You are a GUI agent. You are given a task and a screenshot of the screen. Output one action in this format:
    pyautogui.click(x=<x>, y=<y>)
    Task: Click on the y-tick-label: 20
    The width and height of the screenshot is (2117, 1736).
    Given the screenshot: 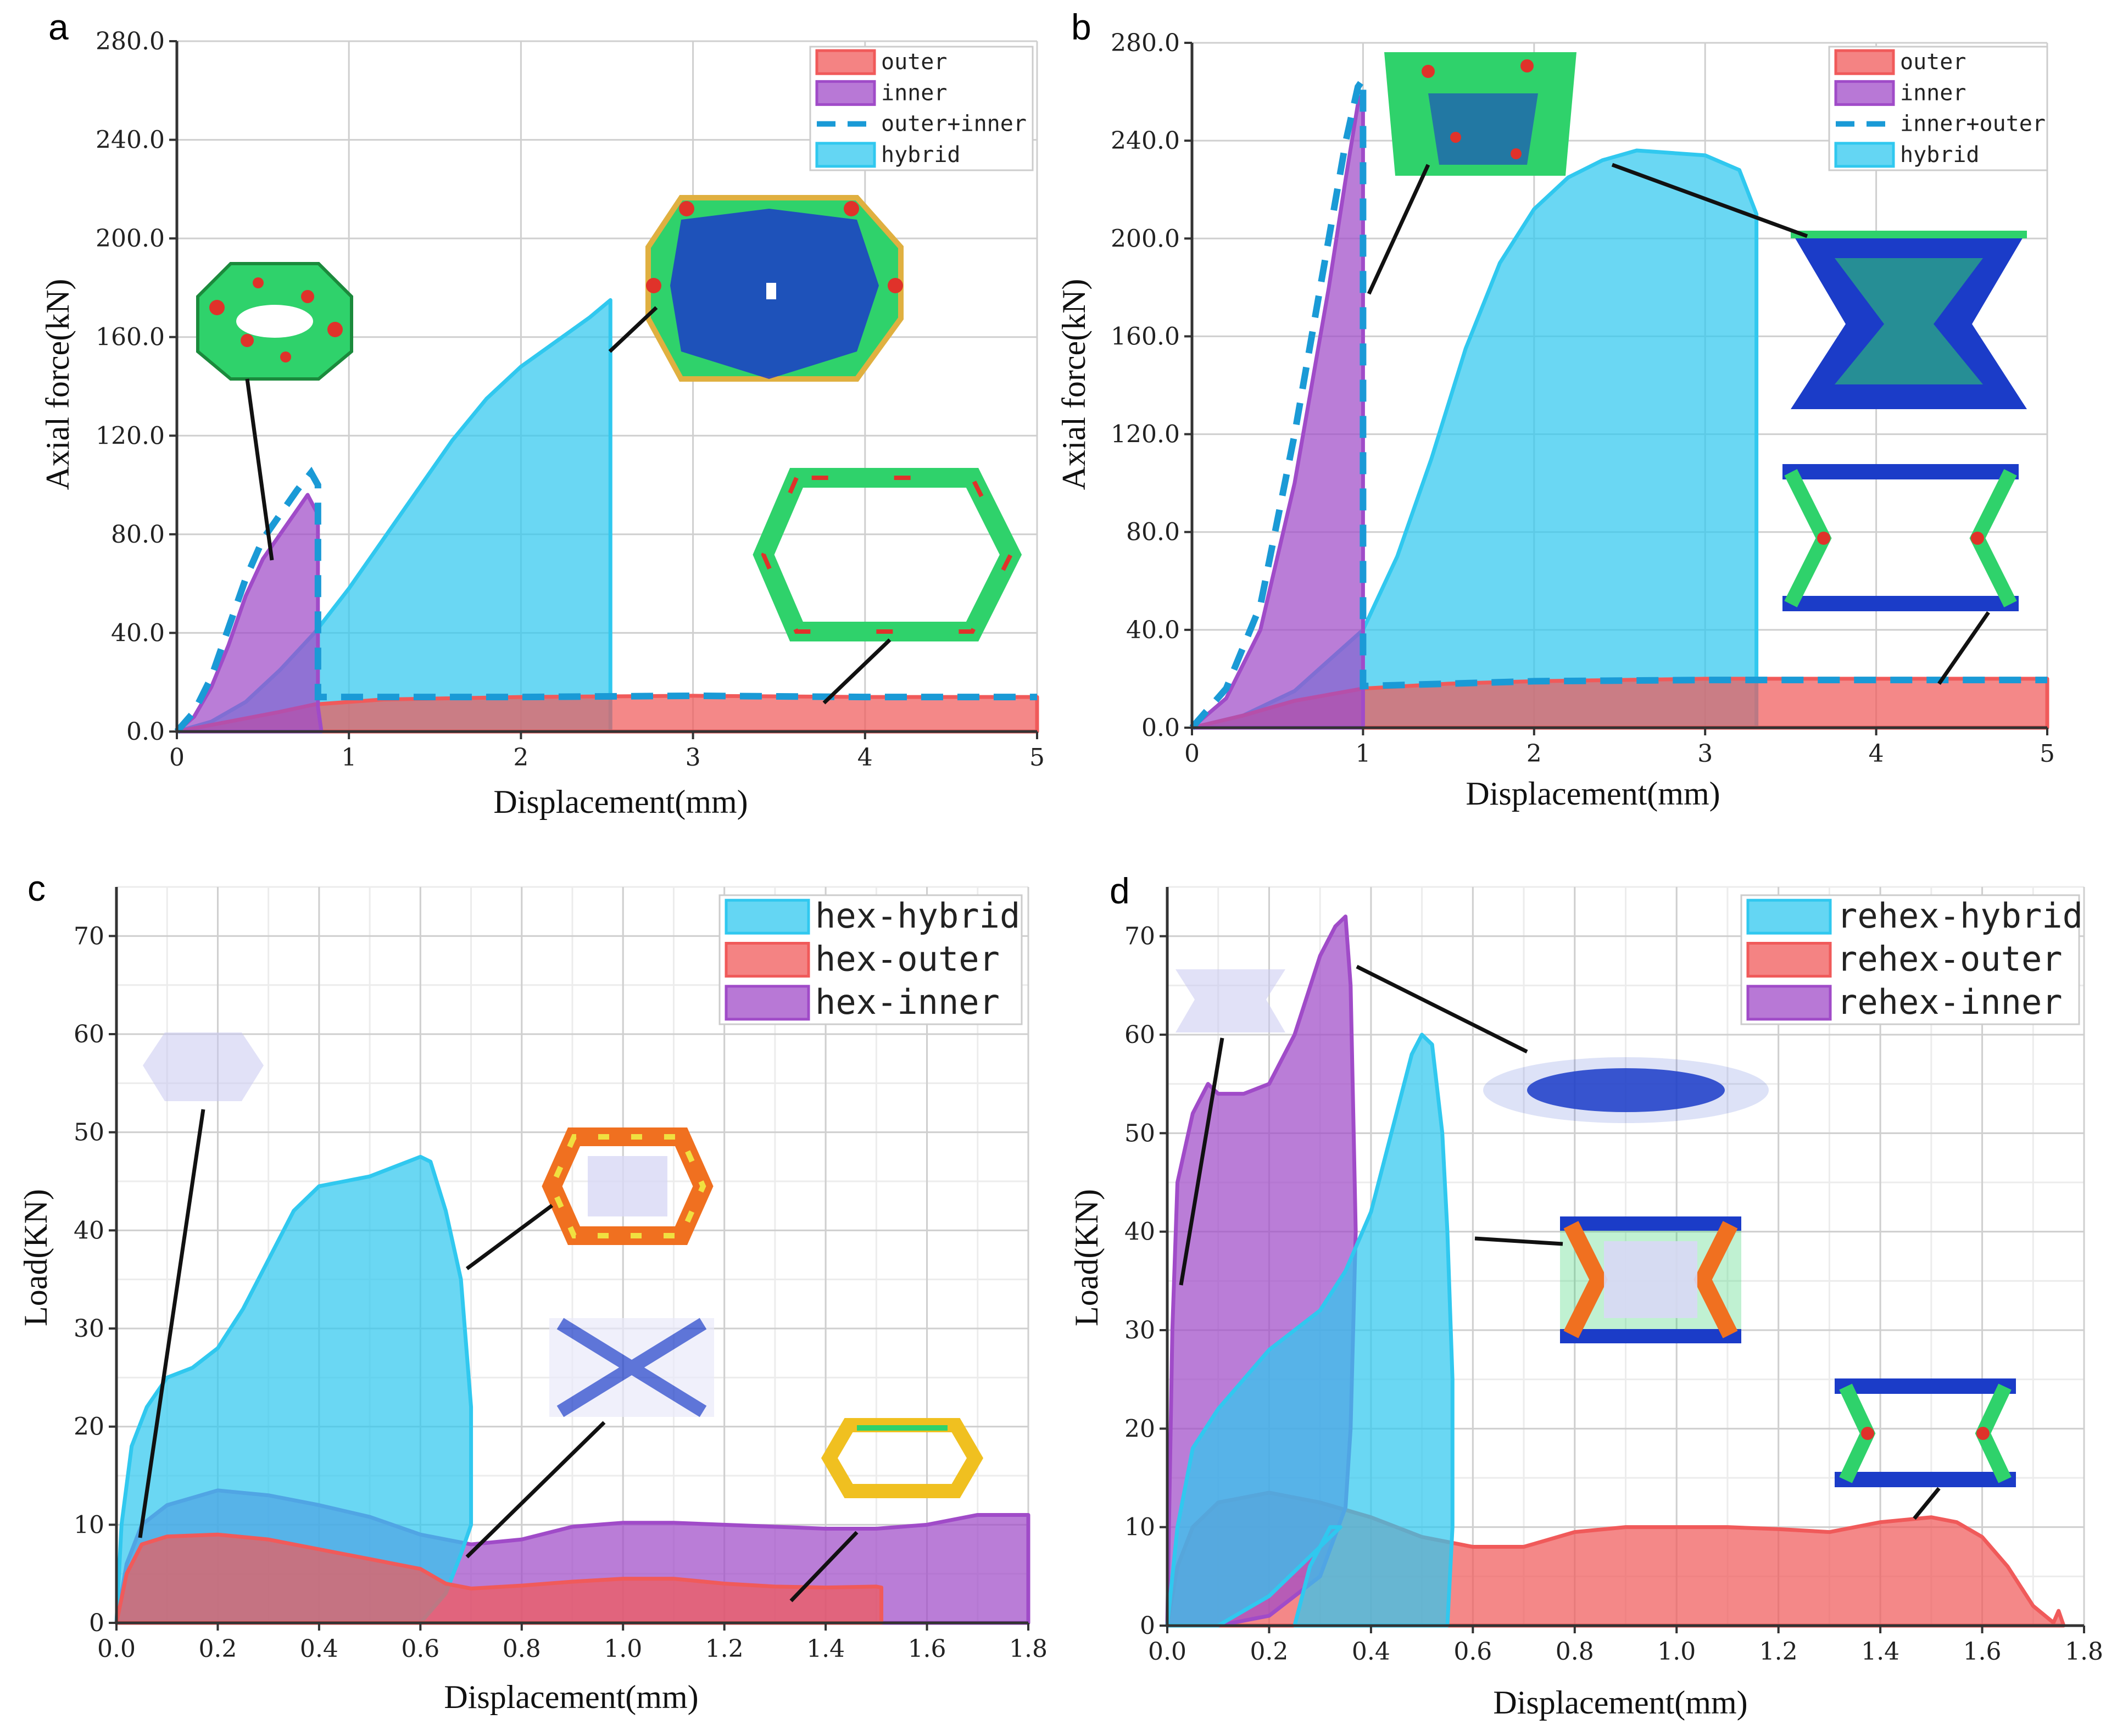 What is the action you would take?
    pyautogui.click(x=1139, y=1429)
    